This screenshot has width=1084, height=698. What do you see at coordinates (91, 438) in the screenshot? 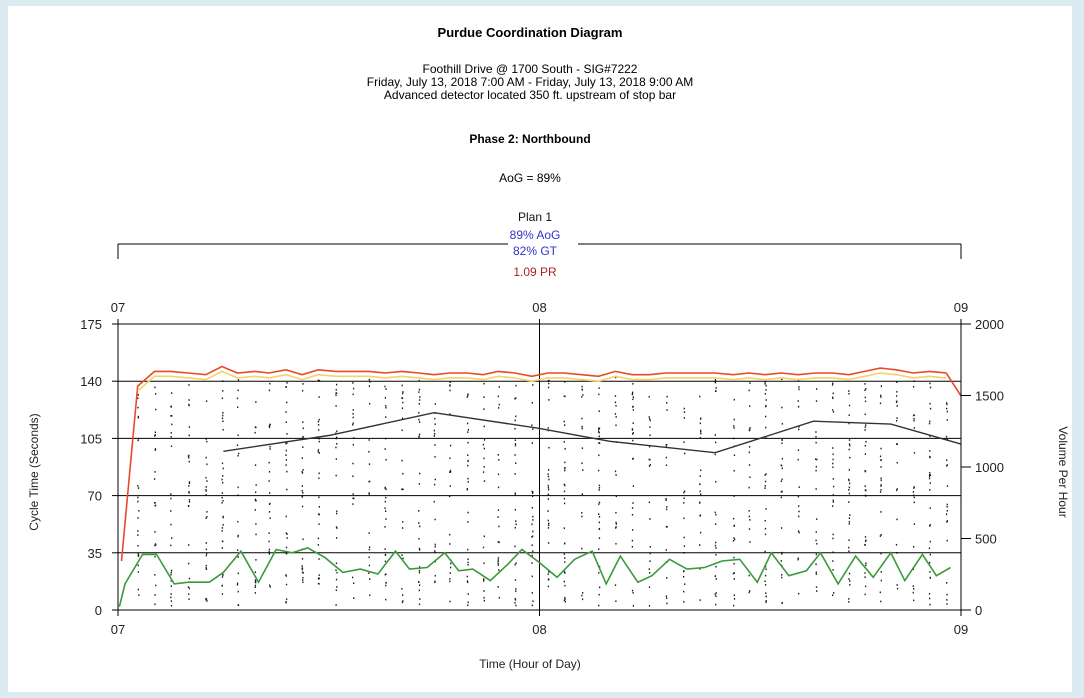
I see `y-left-tick-label: 105` at bounding box center [91, 438].